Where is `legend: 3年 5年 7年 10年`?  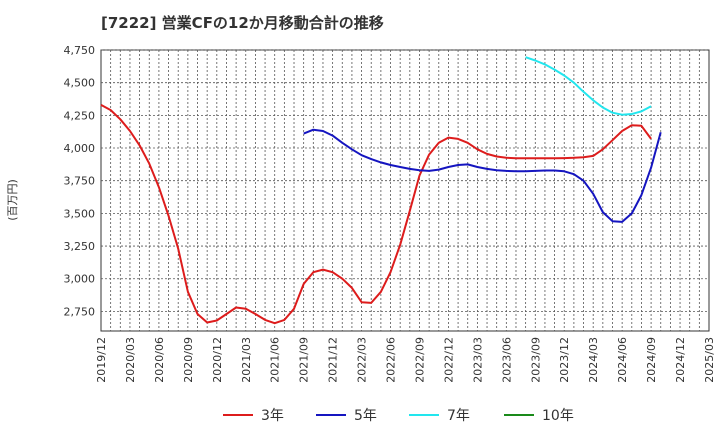 legend: 3年 5年 7年 10年 is located at coordinates (398, 416).